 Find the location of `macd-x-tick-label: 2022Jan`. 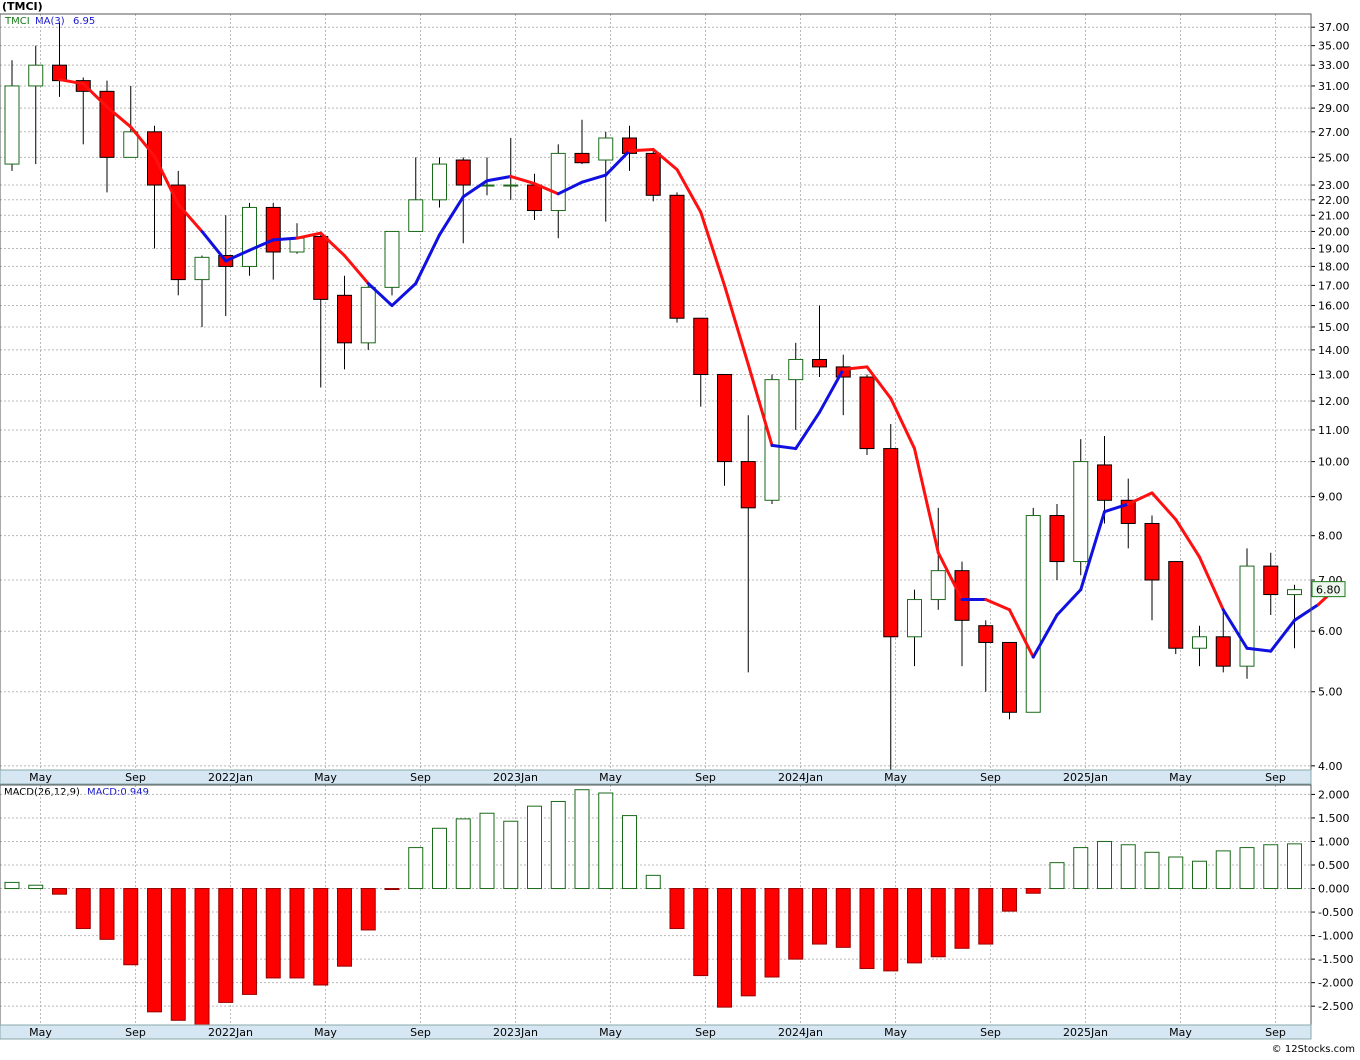

macd-x-tick-label: 2022Jan is located at coordinates (230, 1032).